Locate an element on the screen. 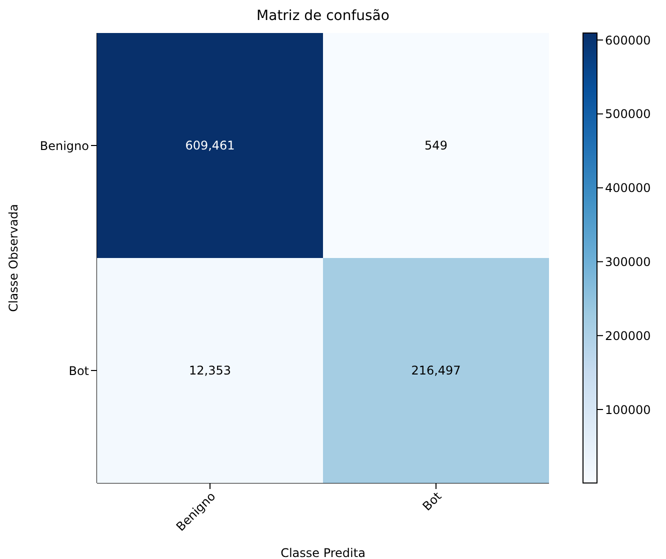 Image resolution: width=666 pixels, height=559 pixels. color-bar-label: 100000 is located at coordinates (628, 409).